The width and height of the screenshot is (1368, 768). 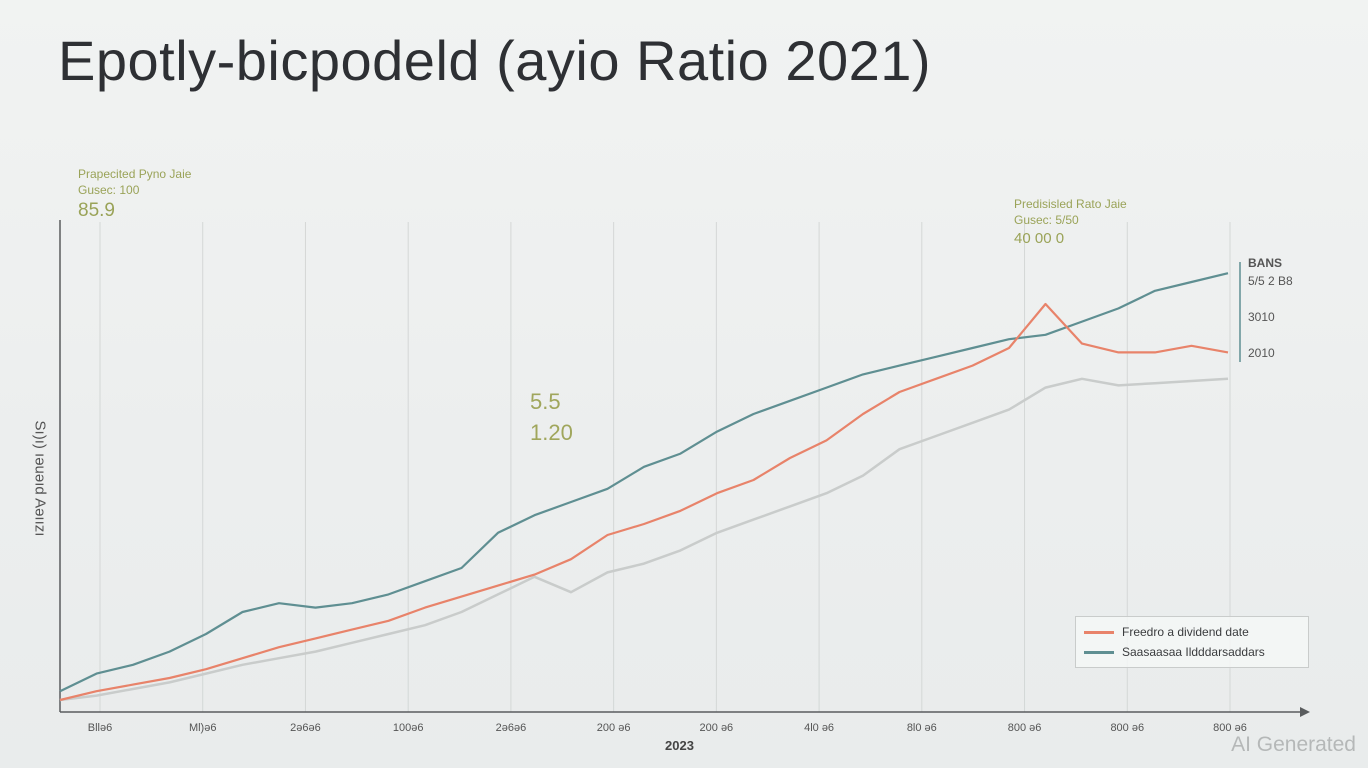 What do you see at coordinates (1293, 744) in the screenshot?
I see `watermark: AI Generated` at bounding box center [1293, 744].